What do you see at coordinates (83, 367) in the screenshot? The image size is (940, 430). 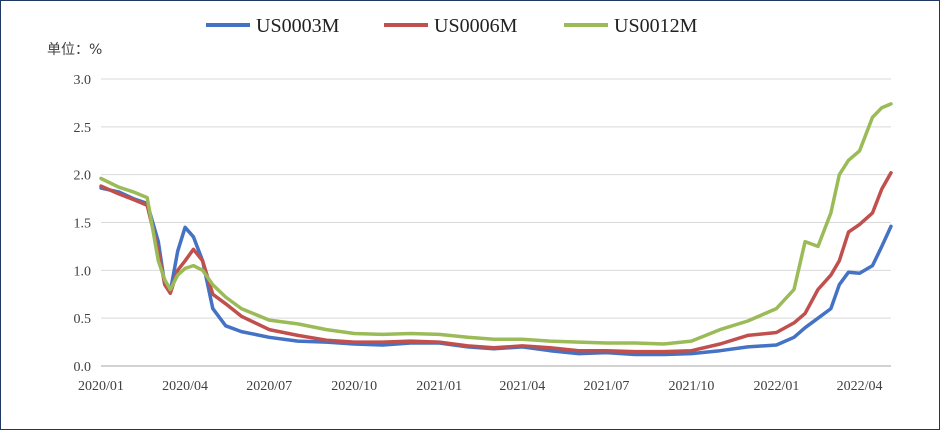 I see `y-tick-label: 0.0` at bounding box center [83, 367].